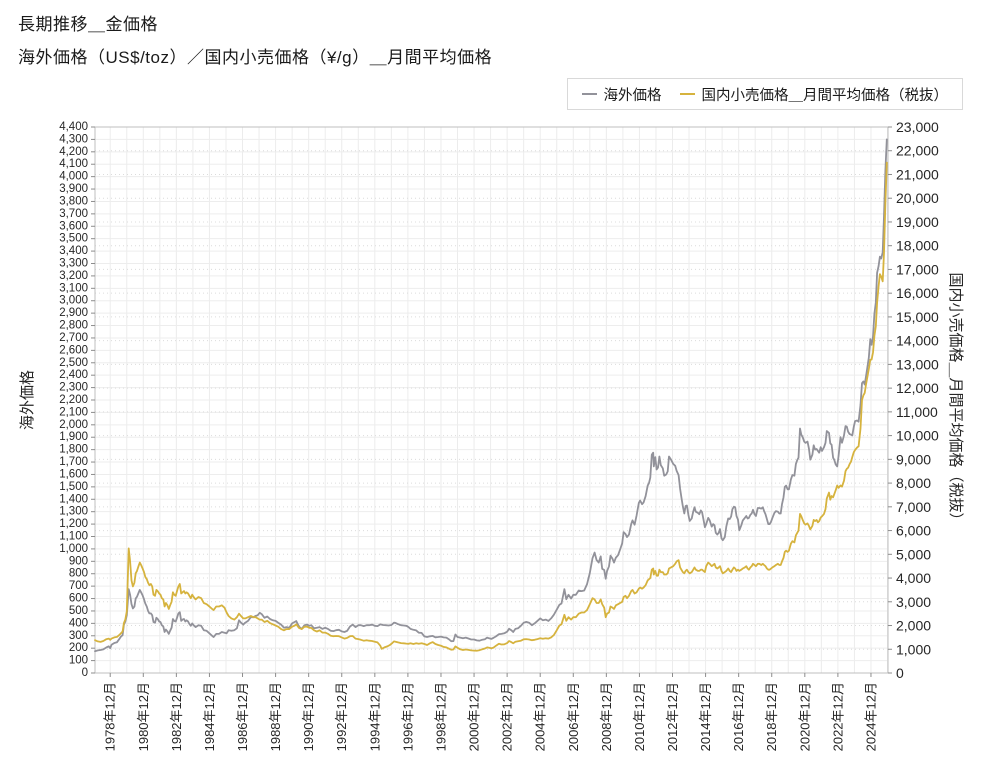 The width and height of the screenshot is (990, 780). I want to click on legend-item-domestic: 国内小売価格＿月間平均価格（税抜）, so click(814, 94).